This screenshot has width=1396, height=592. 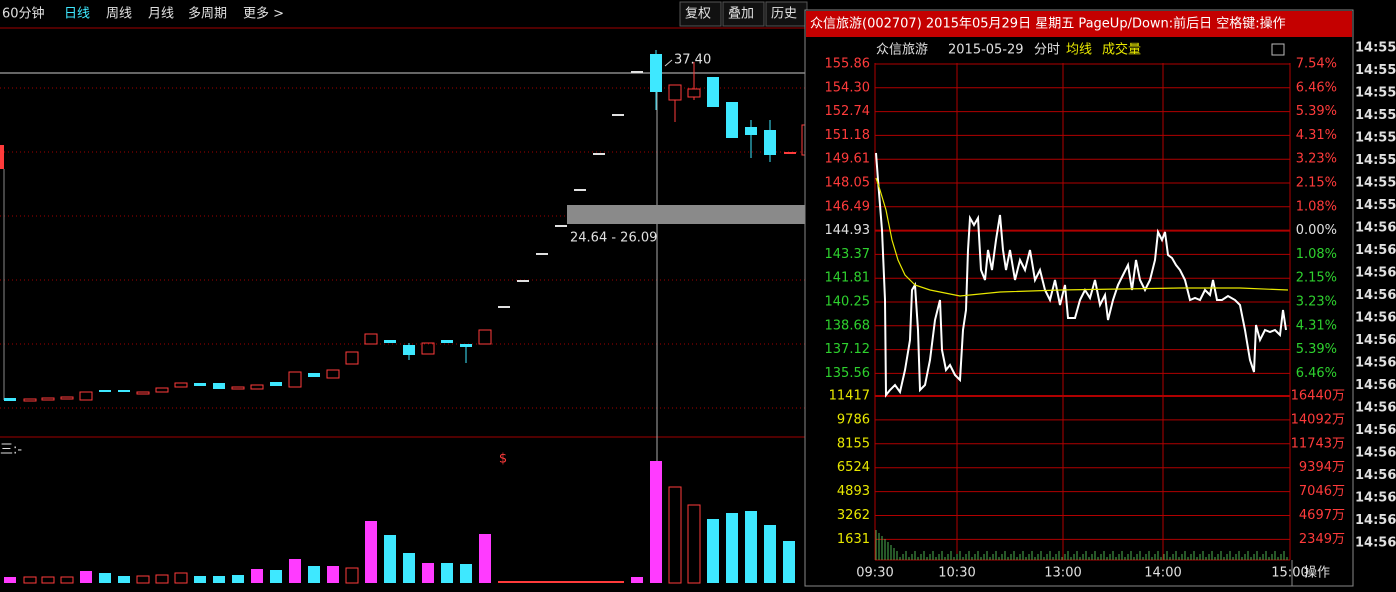 What do you see at coordinates (848, 254) in the screenshot?
I see `price-label: 143.37` at bounding box center [848, 254].